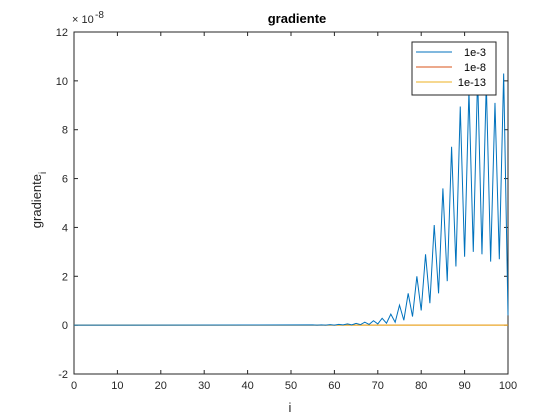 This screenshot has width=560, height=420. Describe the element at coordinates (36, 201) in the screenshot. I see `y-axis-label-main: gradiente` at that location.